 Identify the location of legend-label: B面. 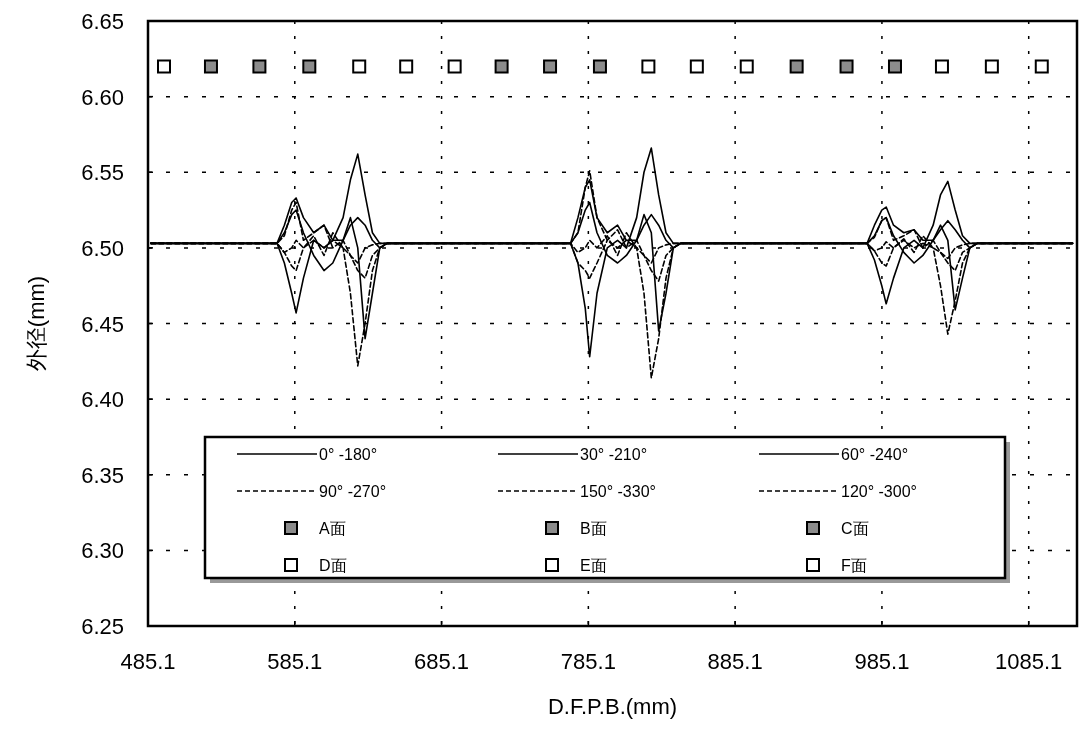
(593, 528).